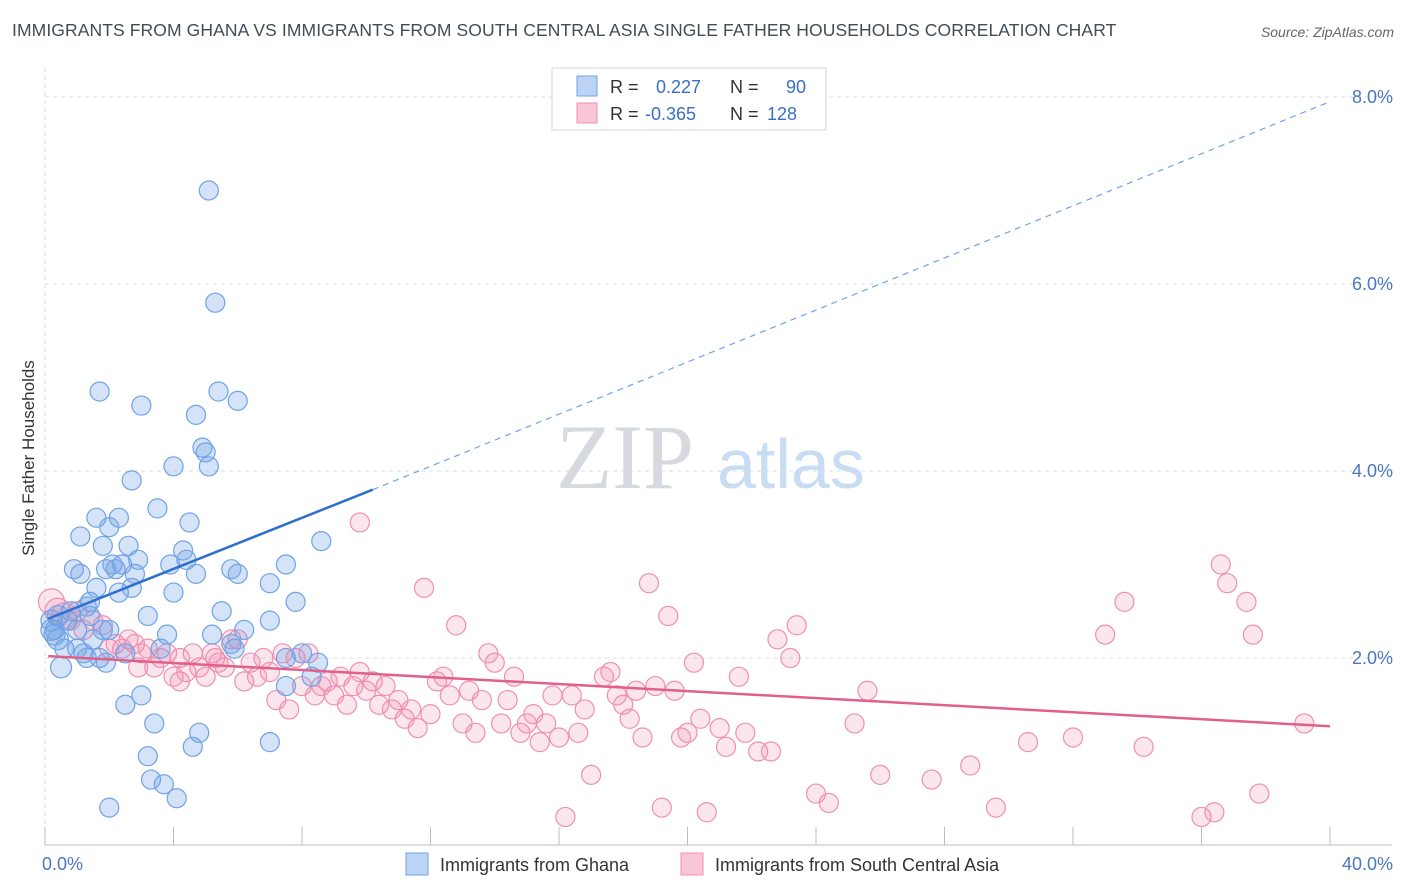 The image size is (1406, 892). I want to click on bottom-legend-swatch-sca, so click(692, 864).